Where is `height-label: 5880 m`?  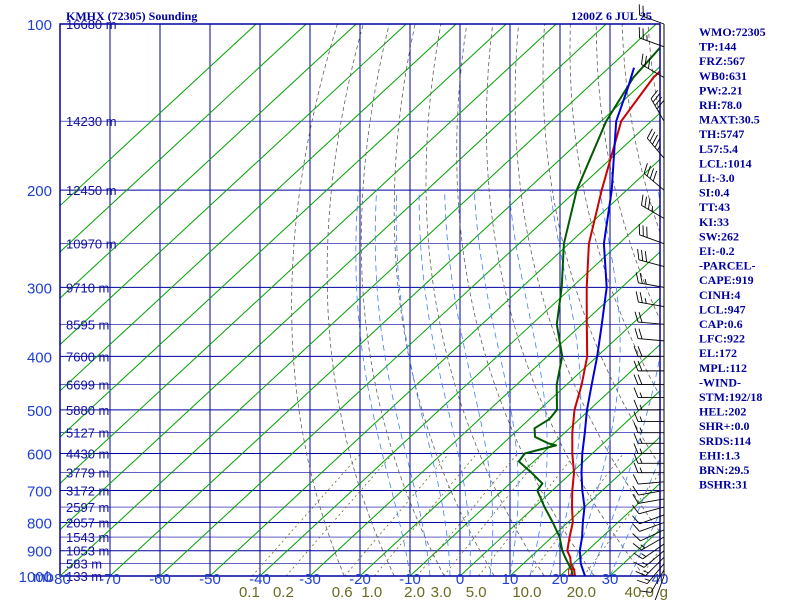
height-label: 5880 m is located at coordinates (87, 410).